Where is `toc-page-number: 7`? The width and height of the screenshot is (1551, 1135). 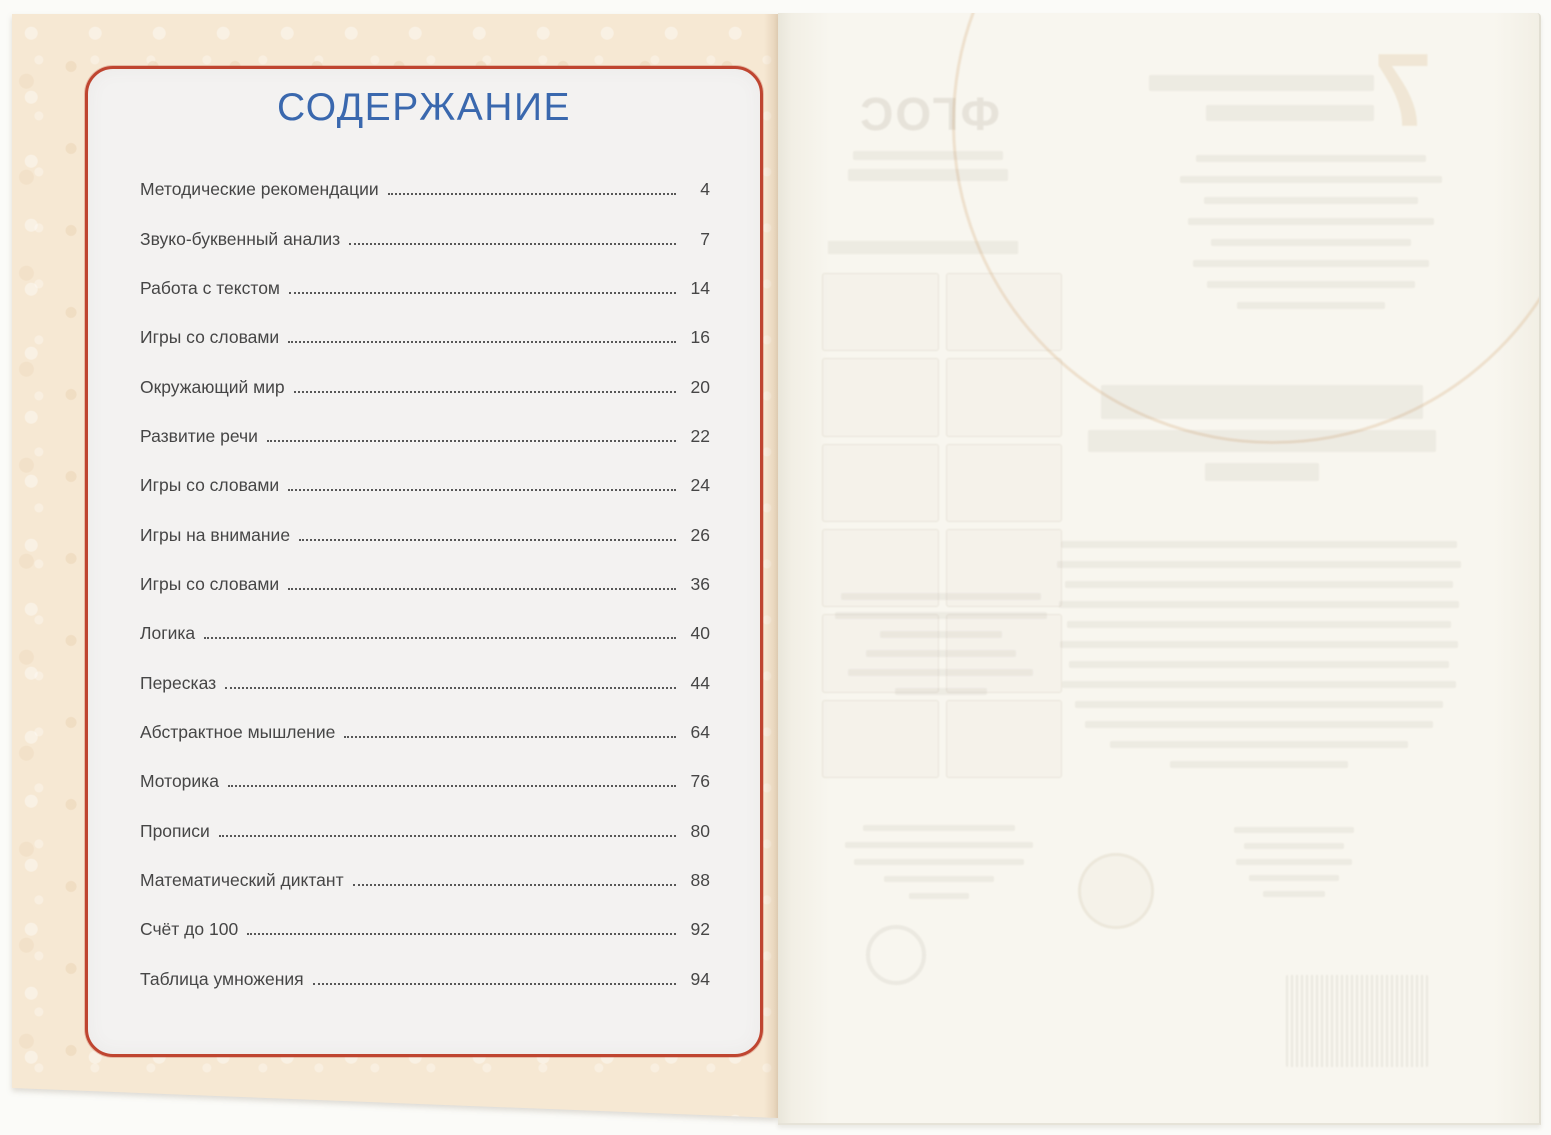 toc-page-number: 7 is located at coordinates (705, 238).